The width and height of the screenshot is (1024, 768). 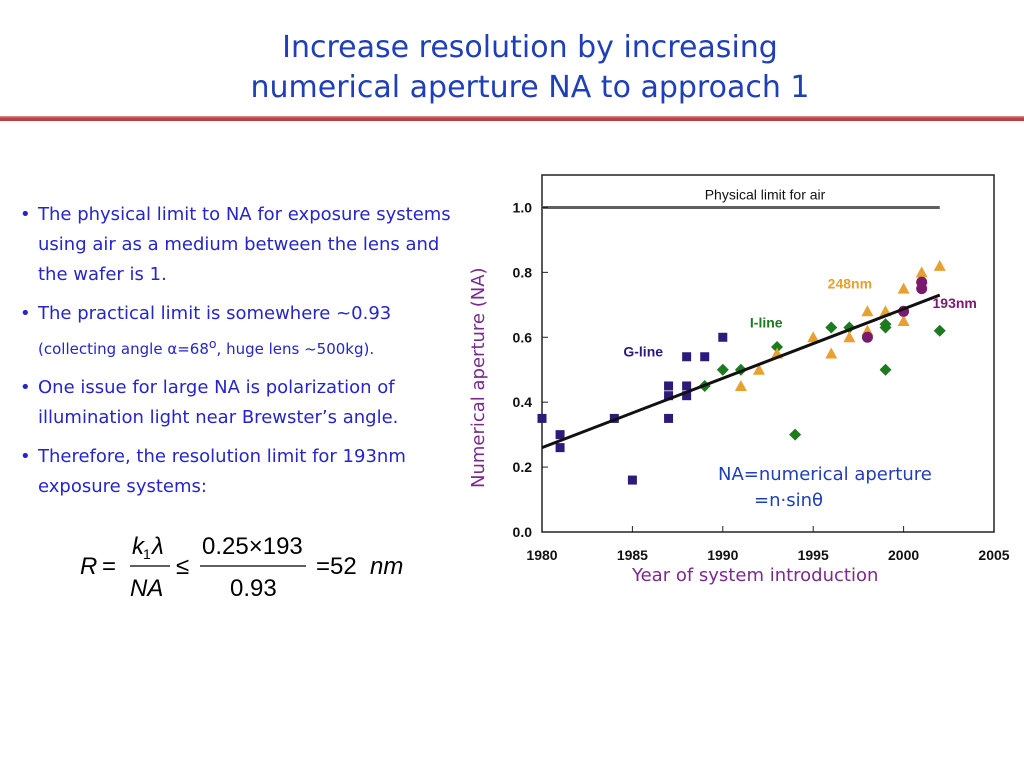 I want to click on x-tick-label: 1995, so click(x=813, y=555).